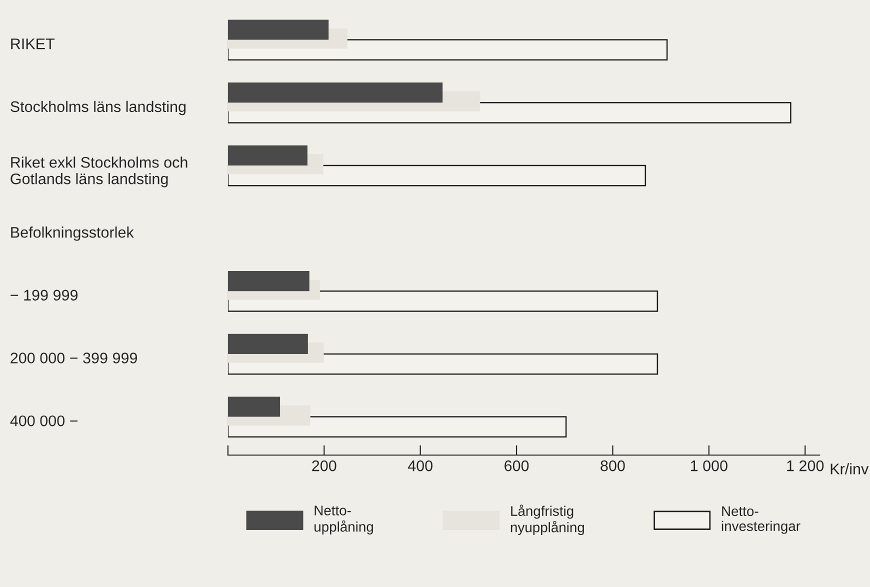  What do you see at coordinates (324, 466) in the screenshot?
I see `x-tick-label: 200` at bounding box center [324, 466].